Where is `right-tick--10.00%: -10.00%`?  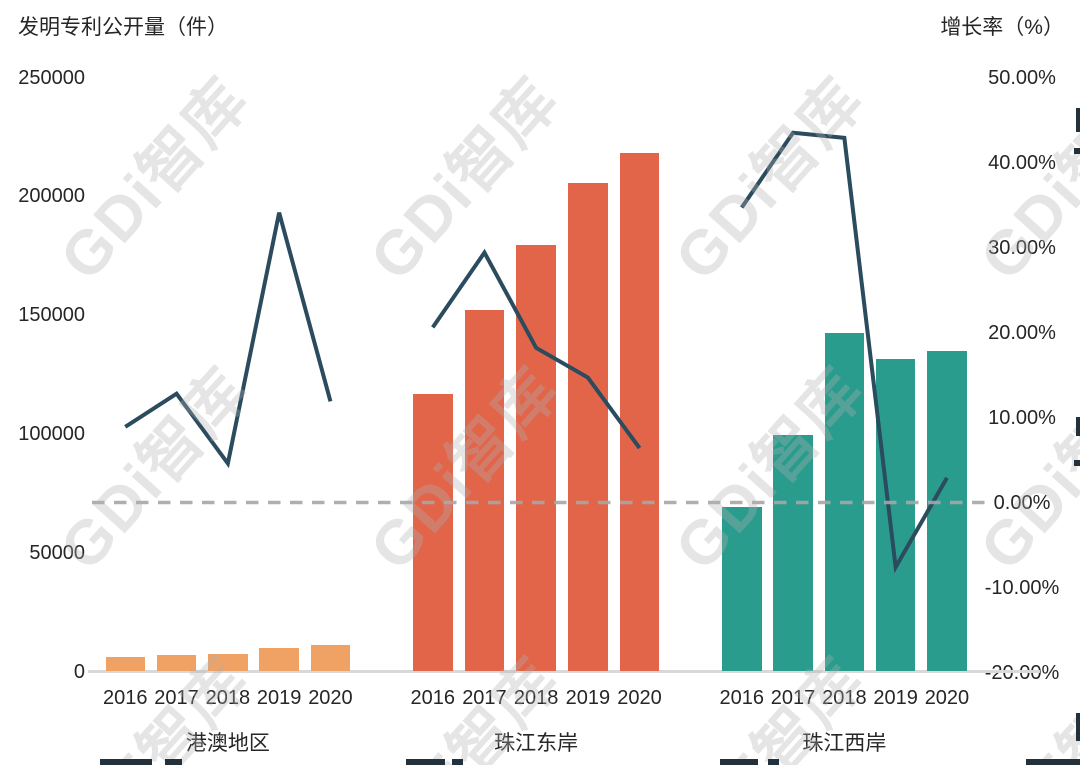
right-tick--10.00%: -10.00% is located at coordinates (1022, 587).